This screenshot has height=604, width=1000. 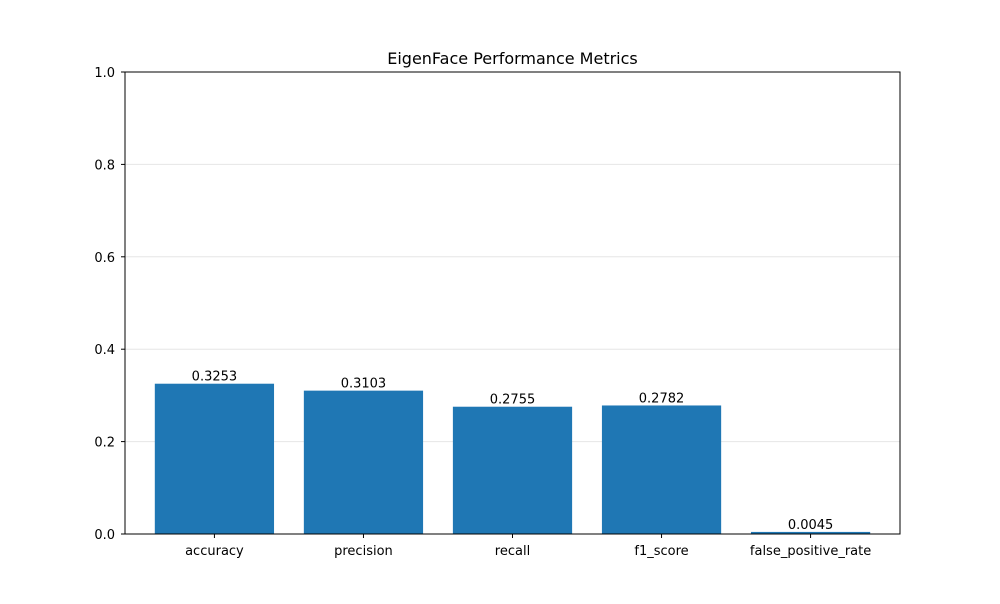 What do you see at coordinates (512, 58) in the screenshot?
I see `chart-title: EigenFace Performance Metrics` at bounding box center [512, 58].